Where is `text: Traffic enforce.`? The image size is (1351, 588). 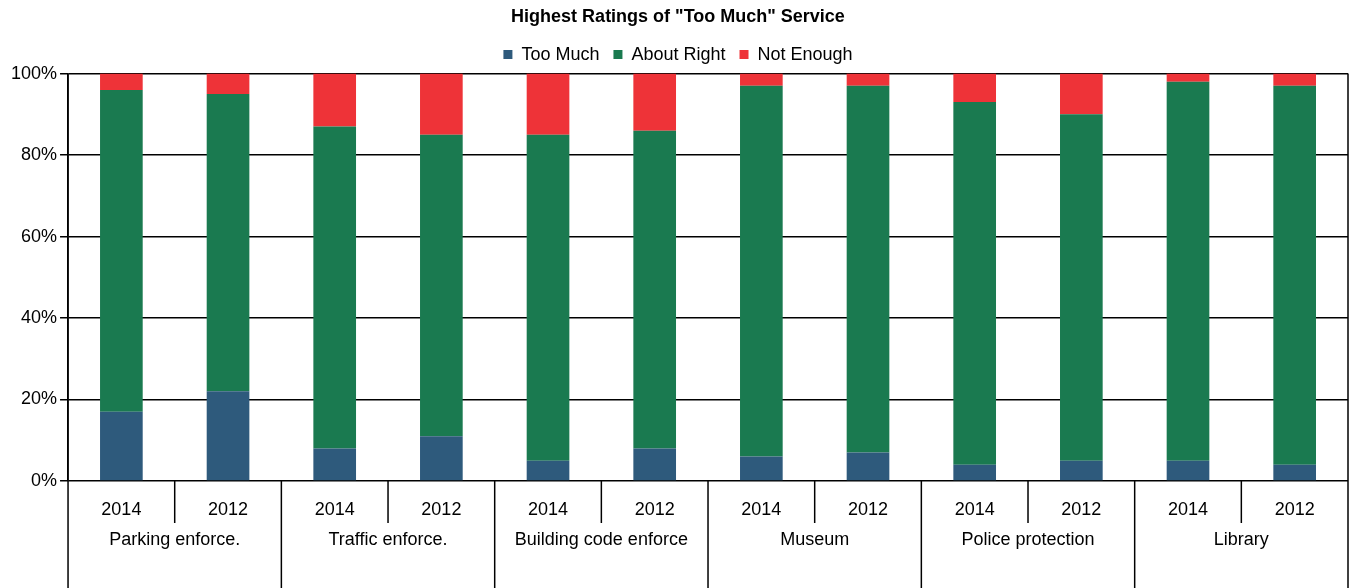 text: Traffic enforce. is located at coordinates (388, 538).